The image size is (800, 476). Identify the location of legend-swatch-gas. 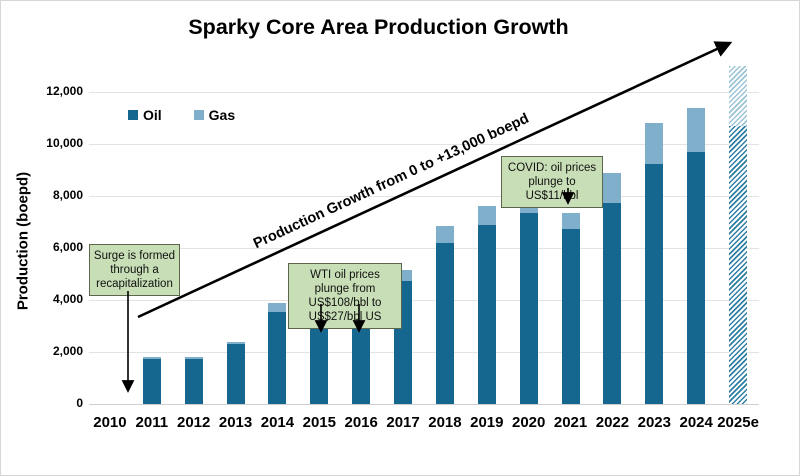
(198, 115).